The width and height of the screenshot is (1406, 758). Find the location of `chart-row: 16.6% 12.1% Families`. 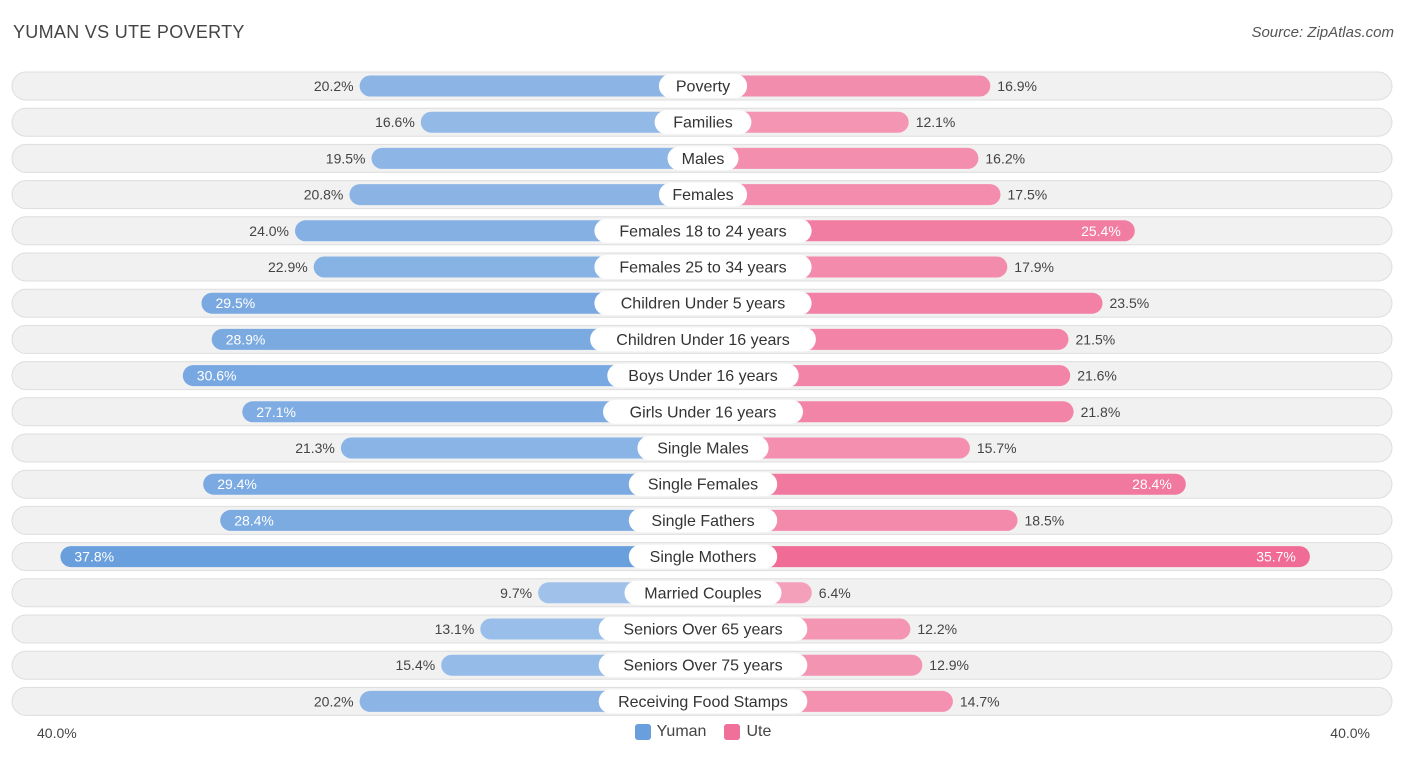

chart-row: 16.6% 12.1% Families is located at coordinates (702, 122).